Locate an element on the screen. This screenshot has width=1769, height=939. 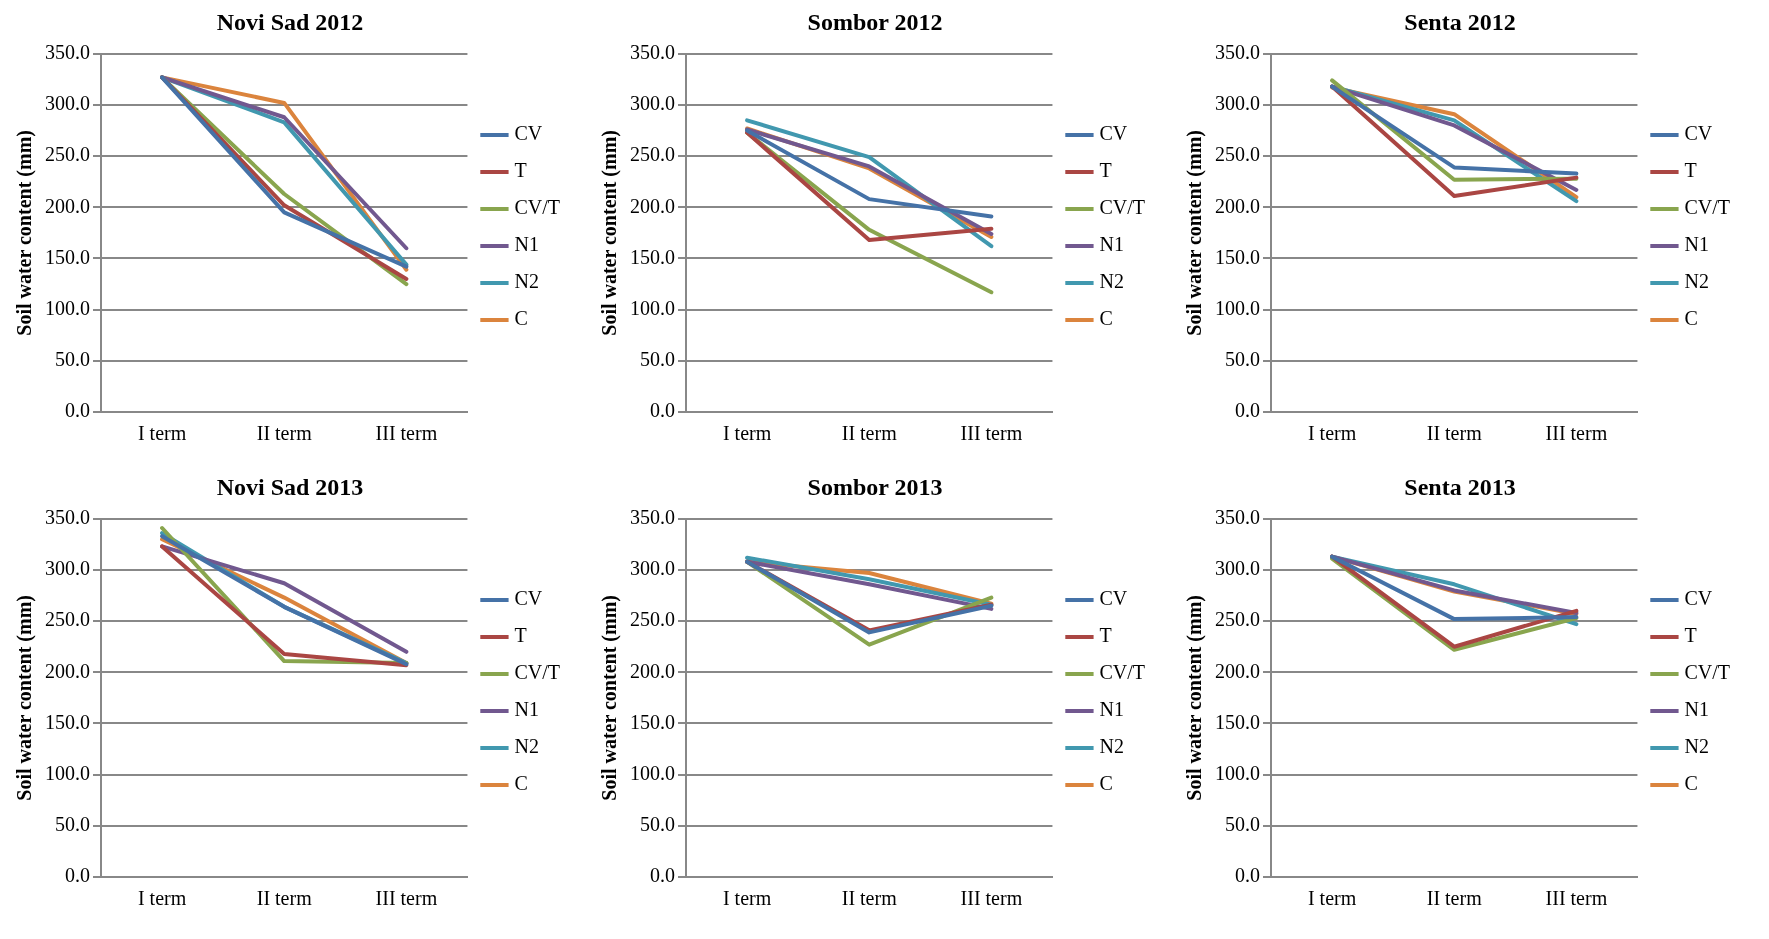
chart-title: Novi Sad 2013 is located at coordinates (290, 486).